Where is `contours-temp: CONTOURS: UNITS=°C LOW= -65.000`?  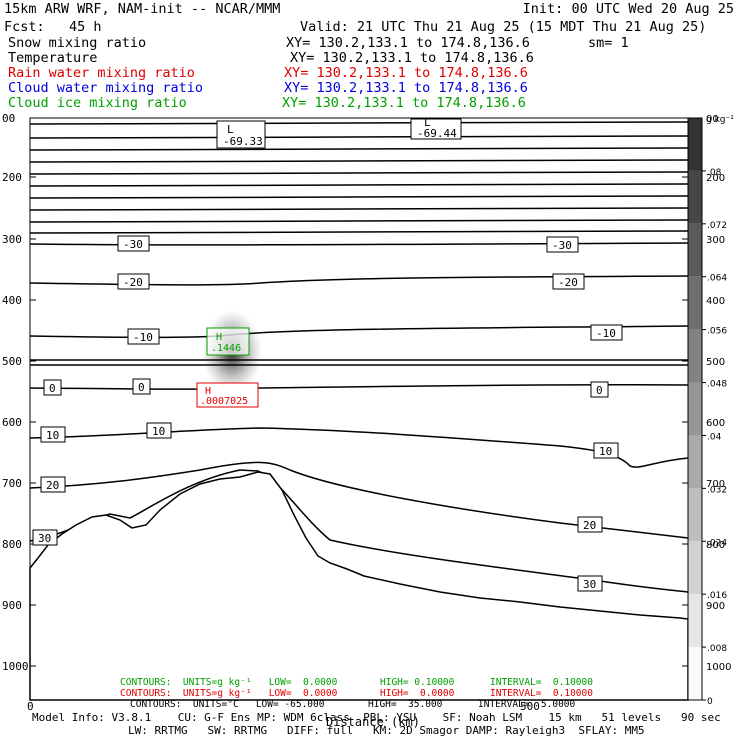 contours-temp: CONTOURS: UNITS=°C LOW= -65.000 is located at coordinates (227, 704).